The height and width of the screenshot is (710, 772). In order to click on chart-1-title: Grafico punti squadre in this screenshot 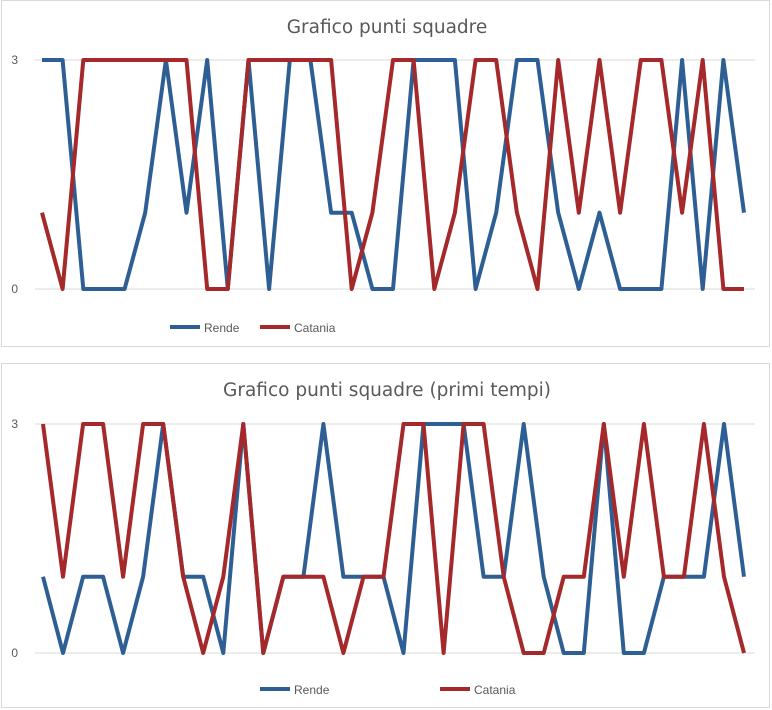, I will do `click(387, 27)`.